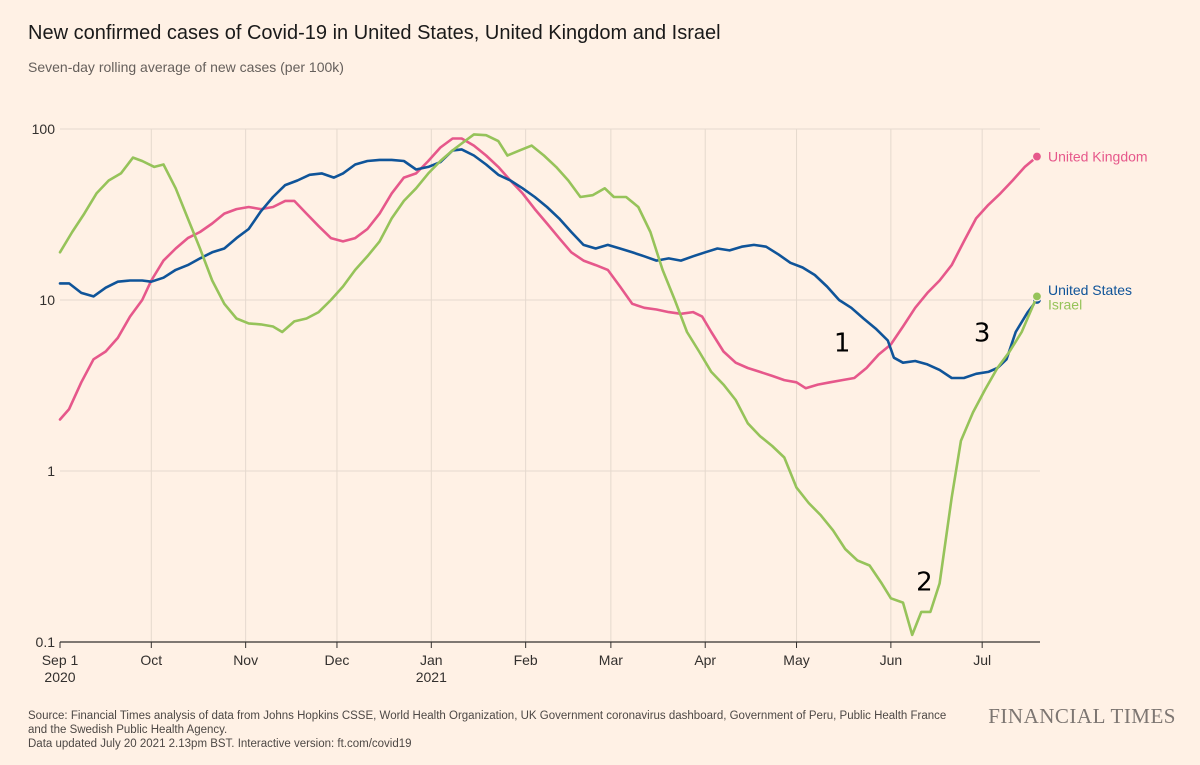 Image resolution: width=1200 pixels, height=765 pixels. Describe the element at coordinates (337, 660) in the screenshot. I see `x-tick-label: Dec` at that location.